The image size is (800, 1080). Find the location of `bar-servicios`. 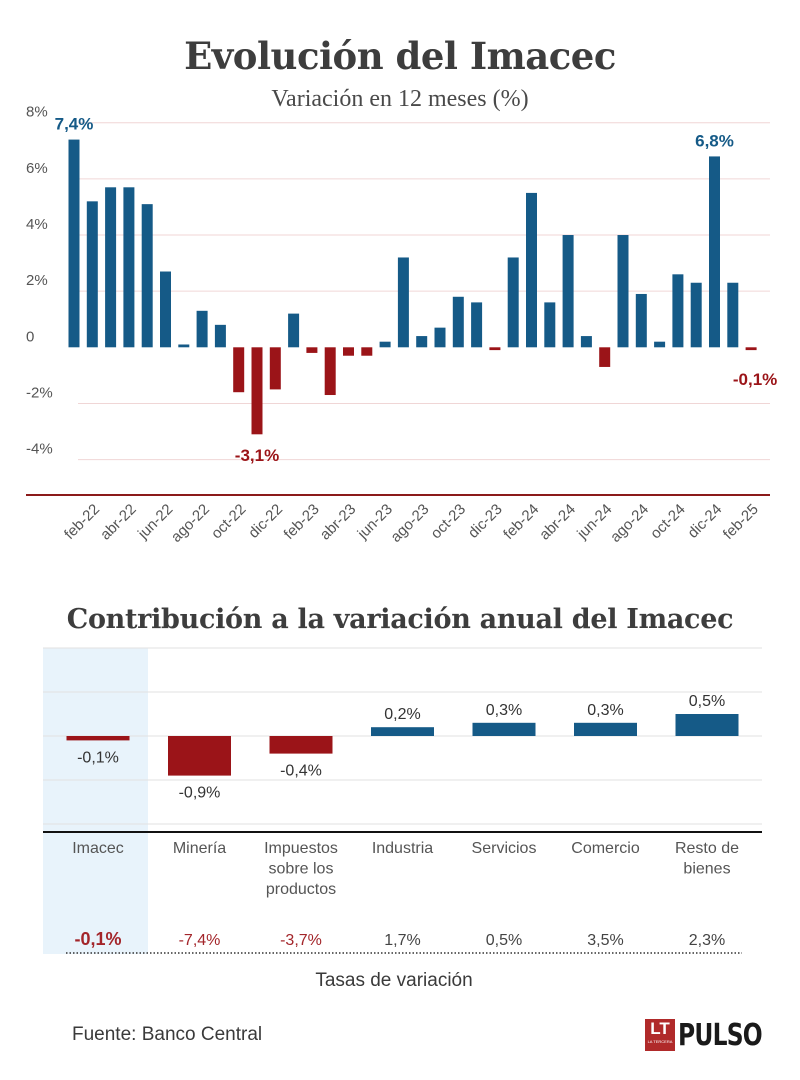

bar-servicios is located at coordinates (504, 729).